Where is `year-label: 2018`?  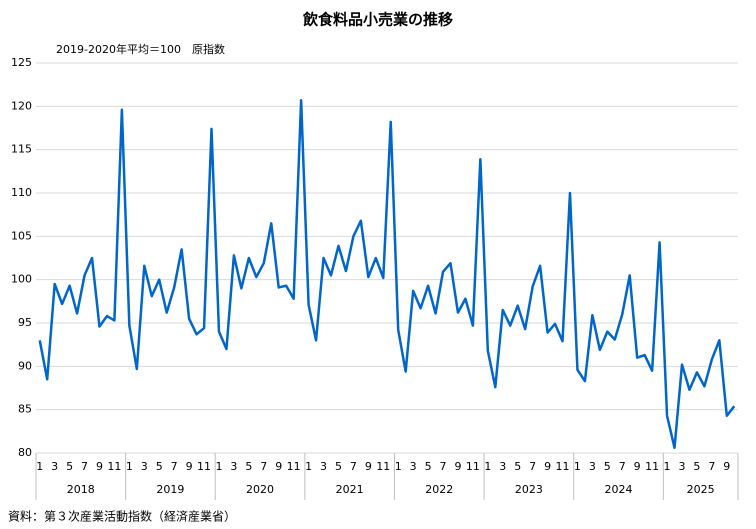 year-label: 2018 is located at coordinates (81, 489).